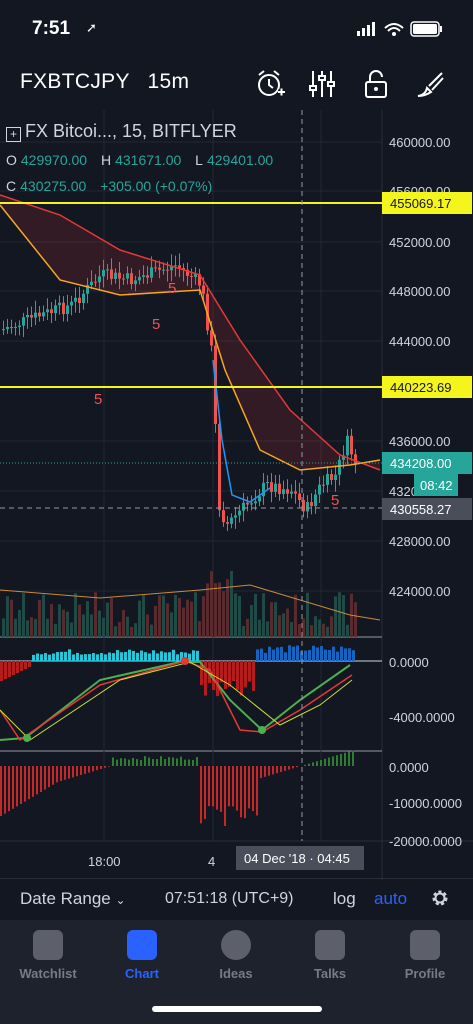  I want to click on interval-label: 15m, so click(168, 81).